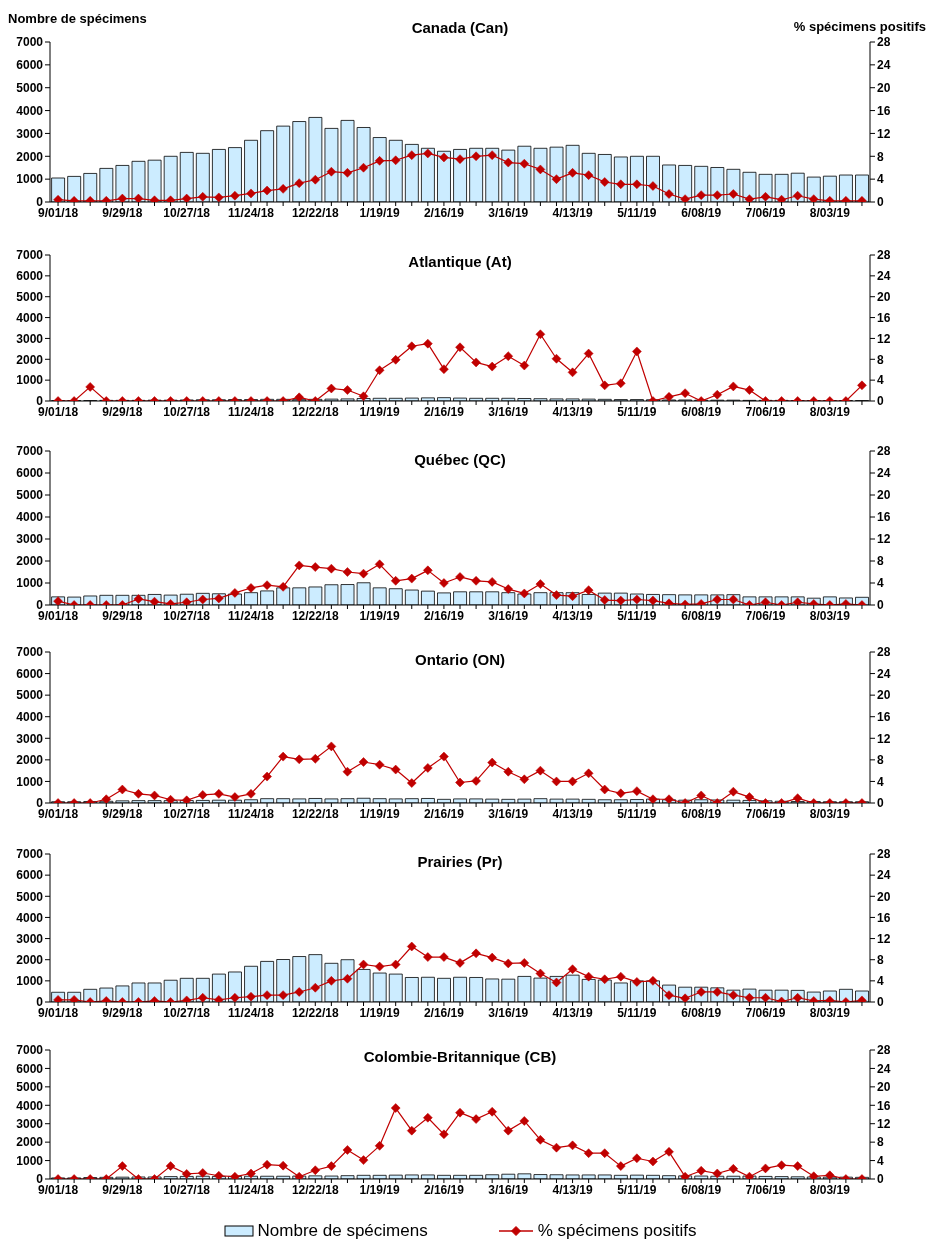  I want to click on legend-label: Nombre de spécimens, so click(342, 1231).